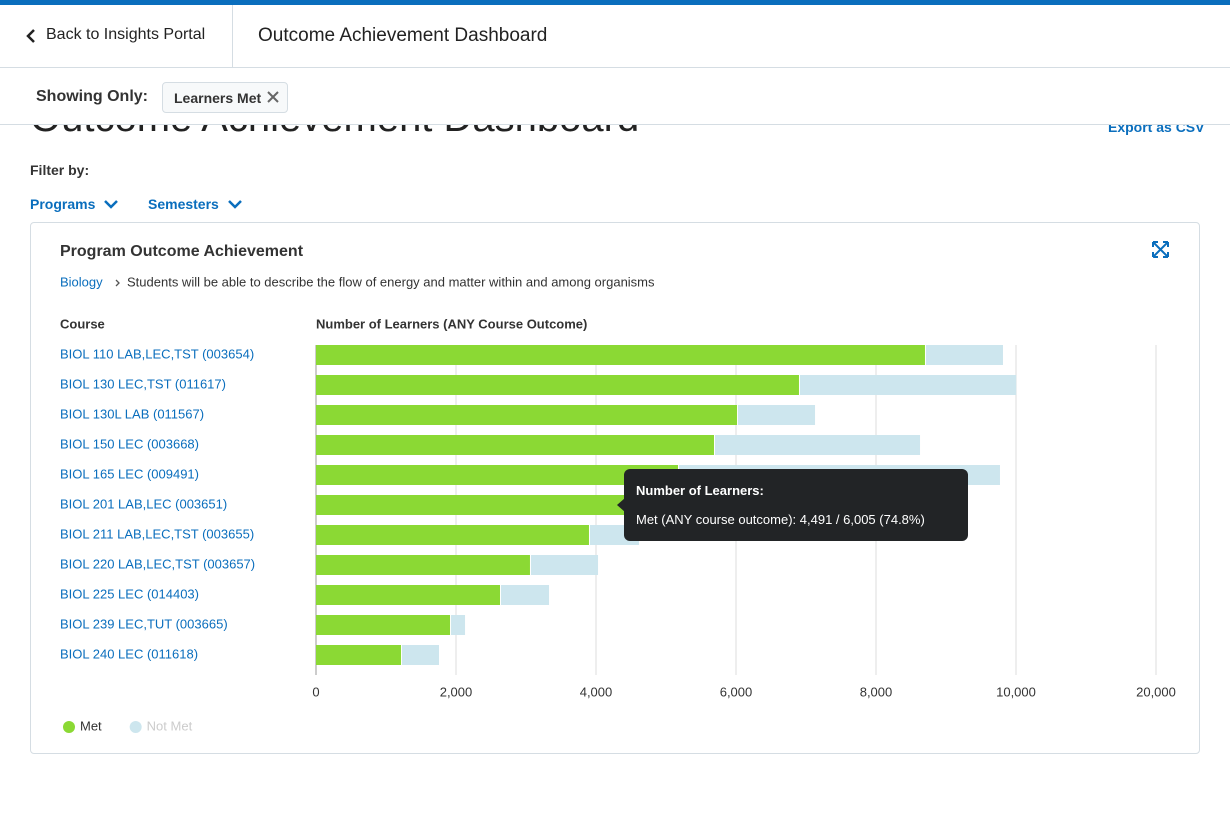 This screenshot has width=1230, height=832. I want to click on x-tick-label: 0, so click(315, 691).